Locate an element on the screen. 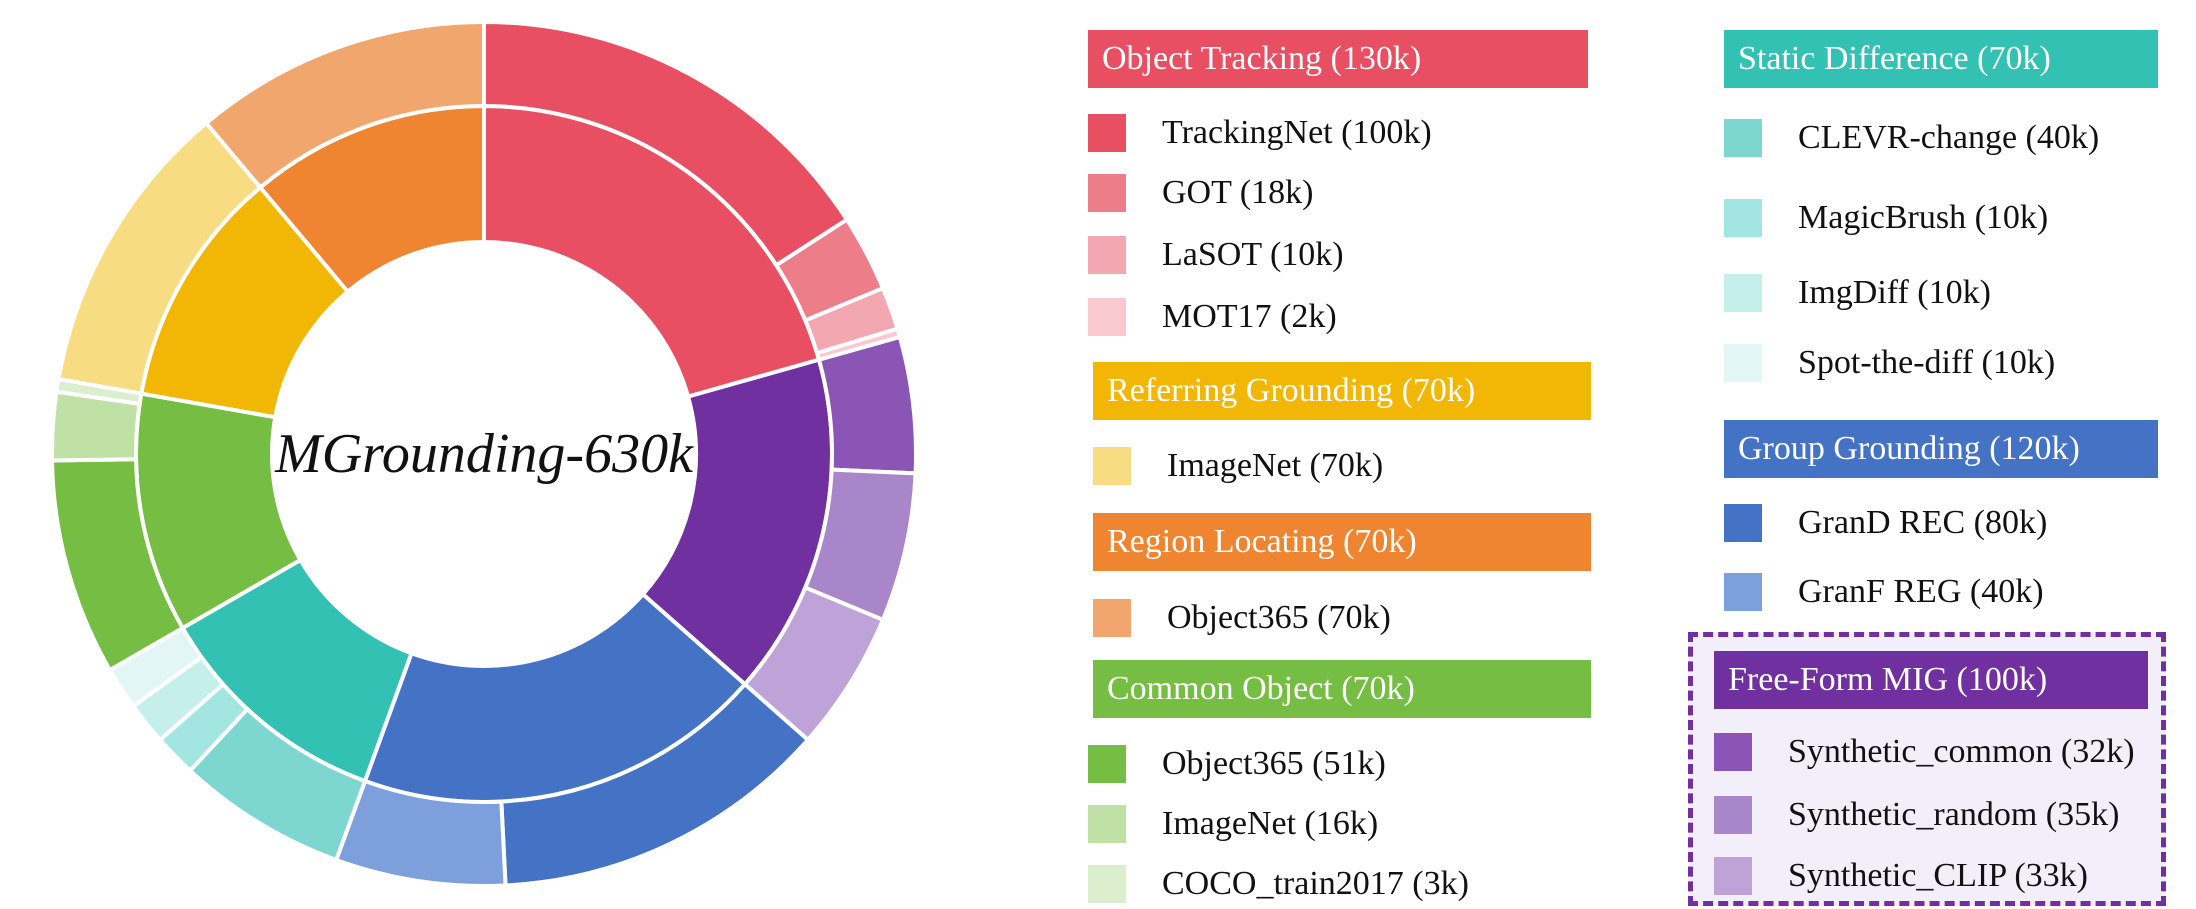 The height and width of the screenshot is (909, 2196). legend-item-static-difference-2: ImgDiff (10k) is located at coordinates (1857, 293).